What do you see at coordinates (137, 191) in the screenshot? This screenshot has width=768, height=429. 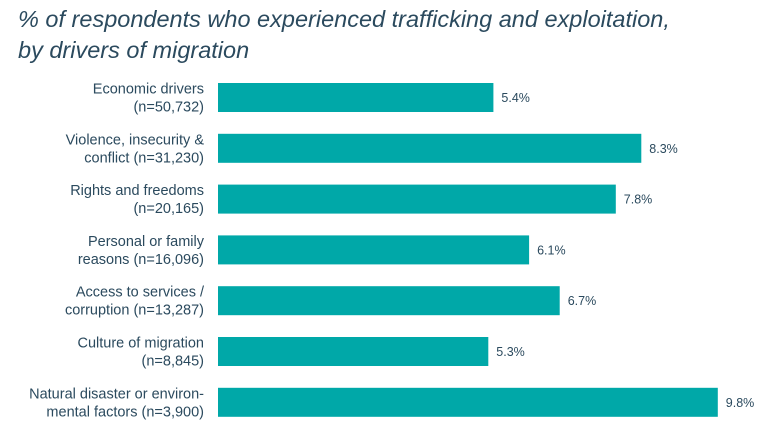 I see `category-label-line: Rights and freedoms` at bounding box center [137, 191].